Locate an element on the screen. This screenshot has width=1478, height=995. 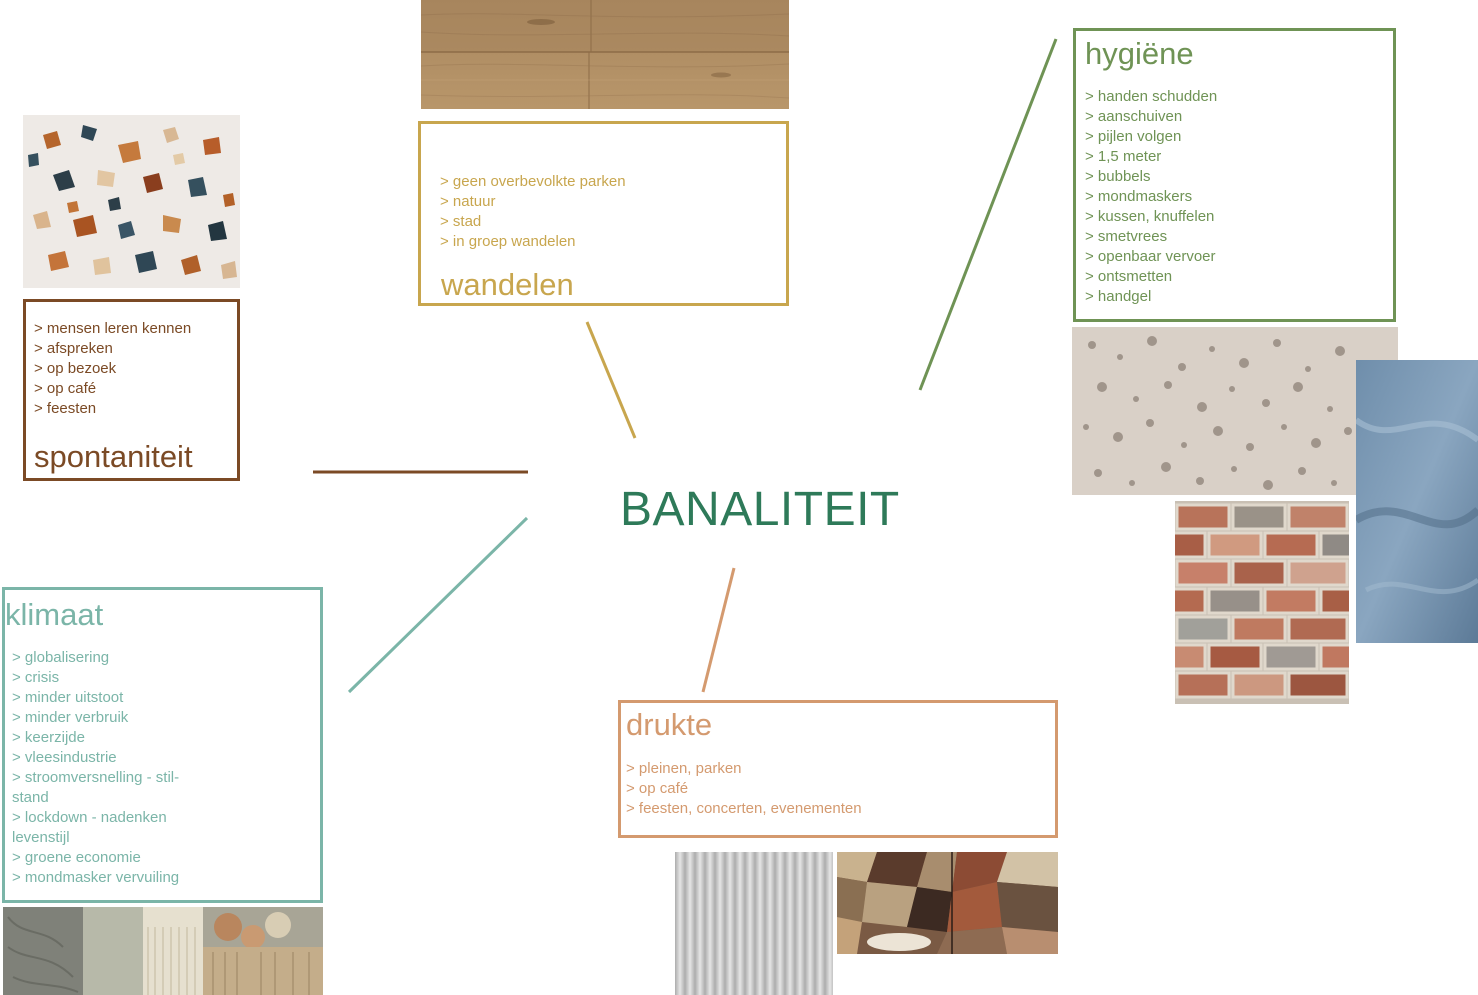
connector-klimaat is located at coordinates (438, 605).